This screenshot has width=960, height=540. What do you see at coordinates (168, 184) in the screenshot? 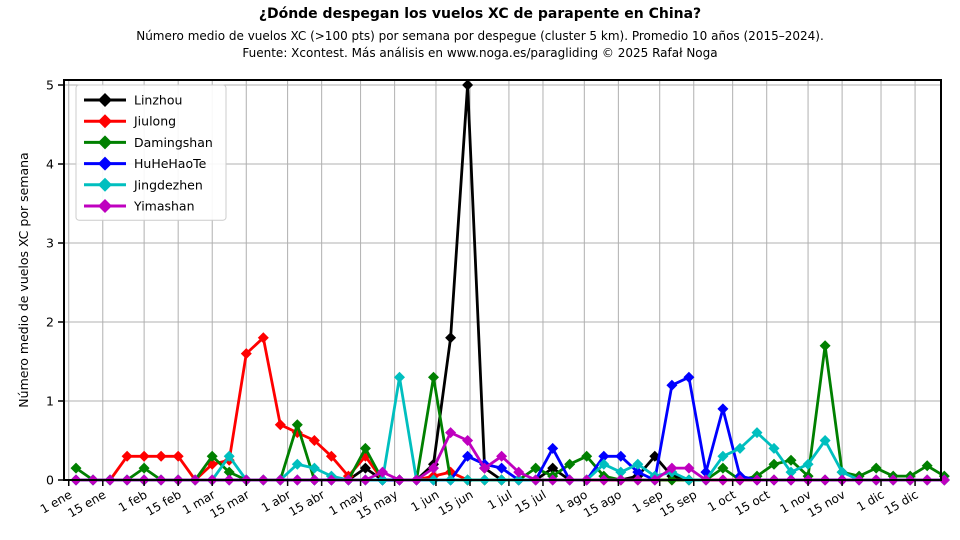
I see `legend-label: Jingdezhen` at bounding box center [168, 184].